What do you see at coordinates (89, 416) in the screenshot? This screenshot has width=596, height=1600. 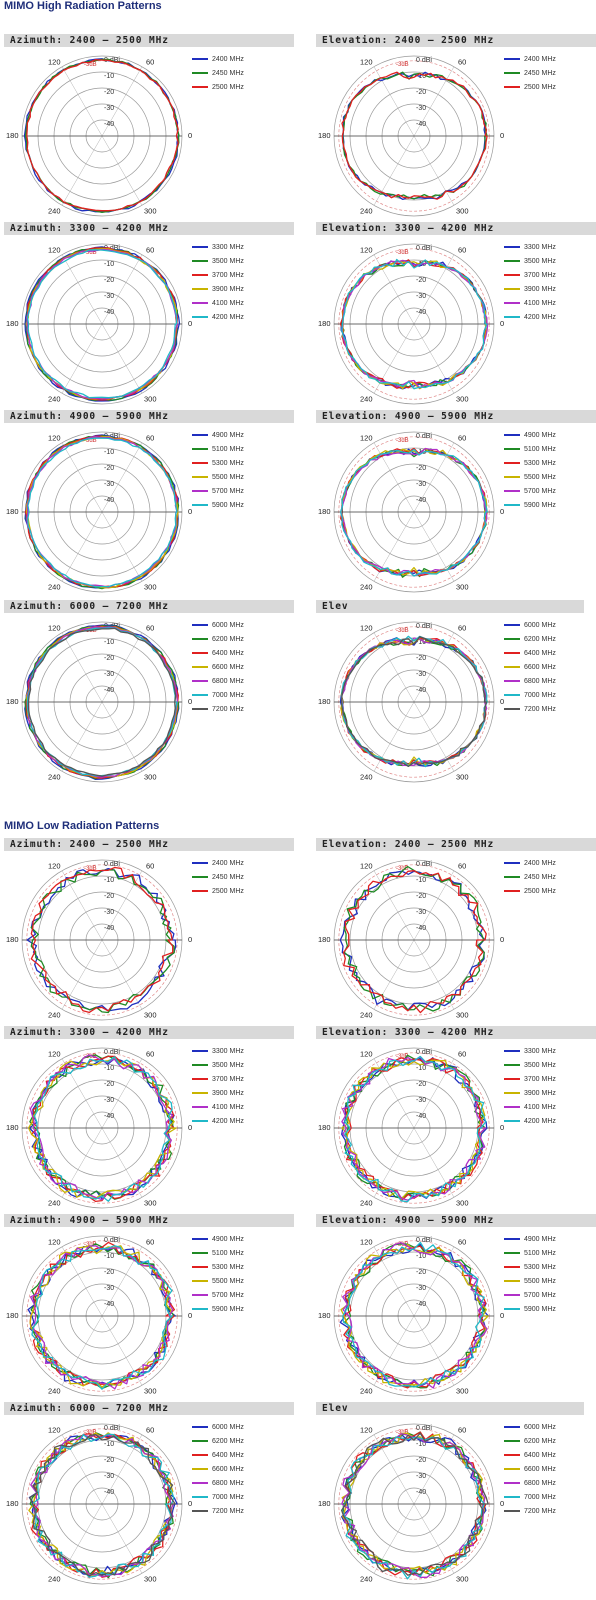 I see `chart-title: Azimuth: 4900 – 5900 MHz` at bounding box center [89, 416].